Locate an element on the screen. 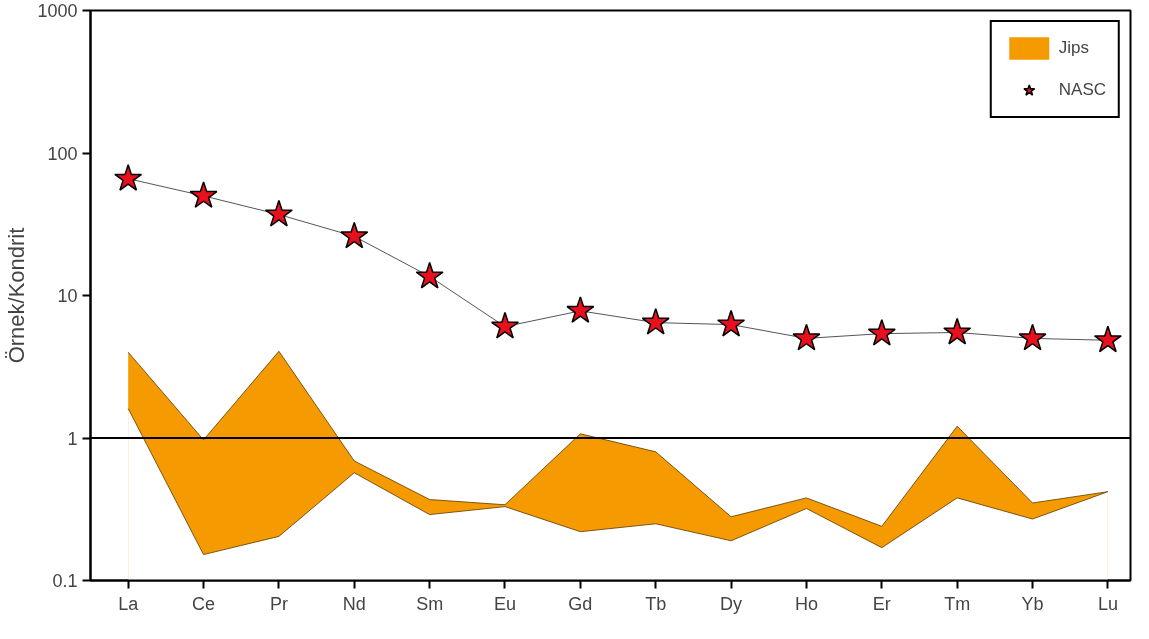  x-tick-label: Sm is located at coordinates (430, 603).